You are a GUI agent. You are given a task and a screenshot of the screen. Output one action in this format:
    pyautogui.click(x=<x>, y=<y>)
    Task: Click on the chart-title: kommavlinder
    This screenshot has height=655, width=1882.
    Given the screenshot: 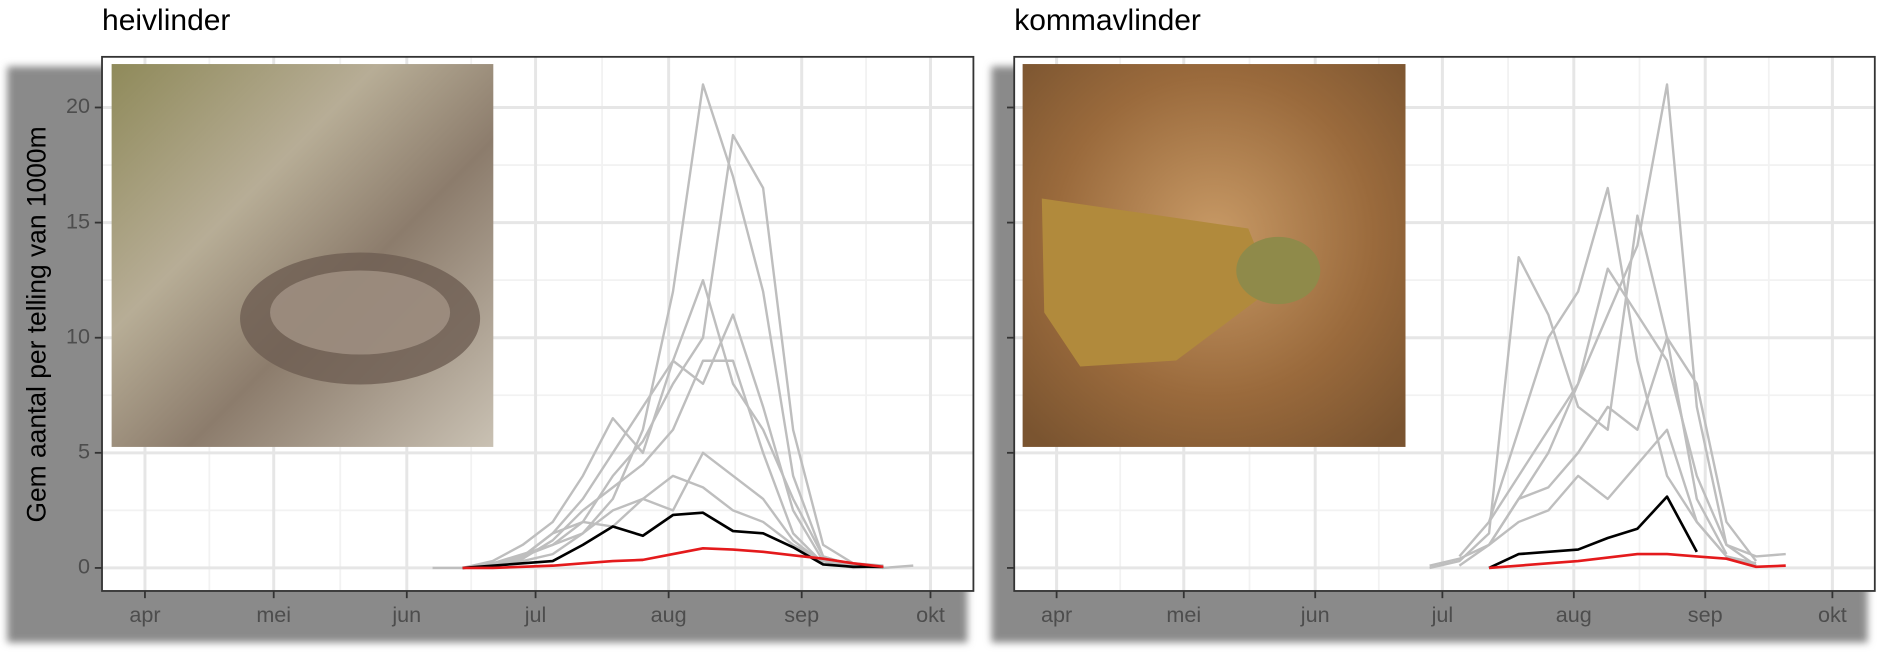 What is the action you would take?
    pyautogui.click(x=1107, y=20)
    